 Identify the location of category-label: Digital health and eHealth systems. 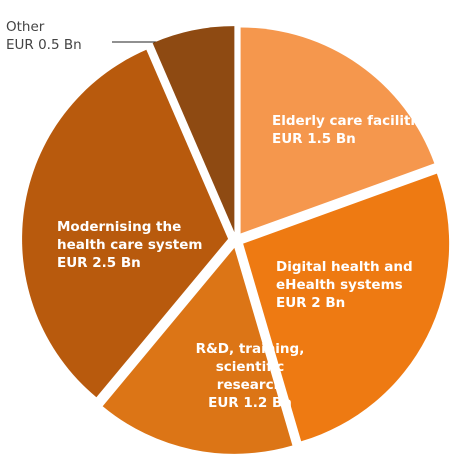
(344, 276).